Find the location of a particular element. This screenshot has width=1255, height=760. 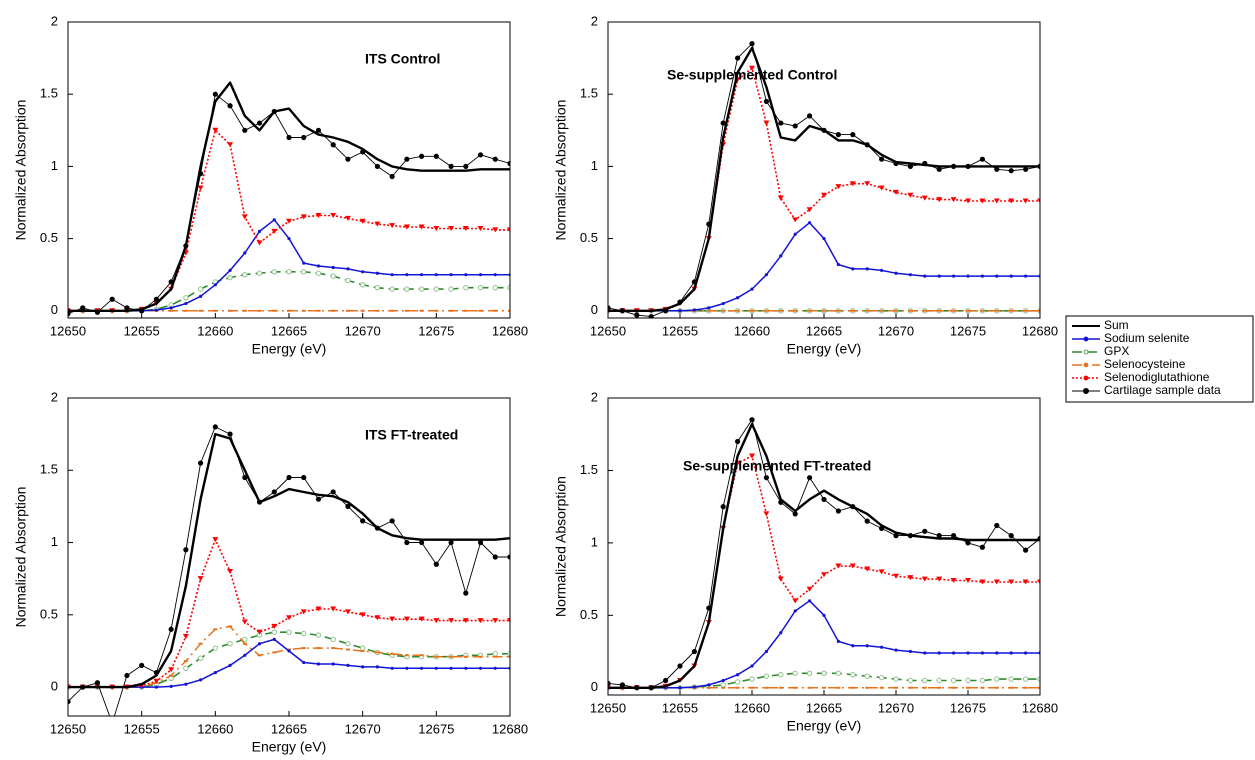

y-tick-label: 2 is located at coordinates (594, 396).